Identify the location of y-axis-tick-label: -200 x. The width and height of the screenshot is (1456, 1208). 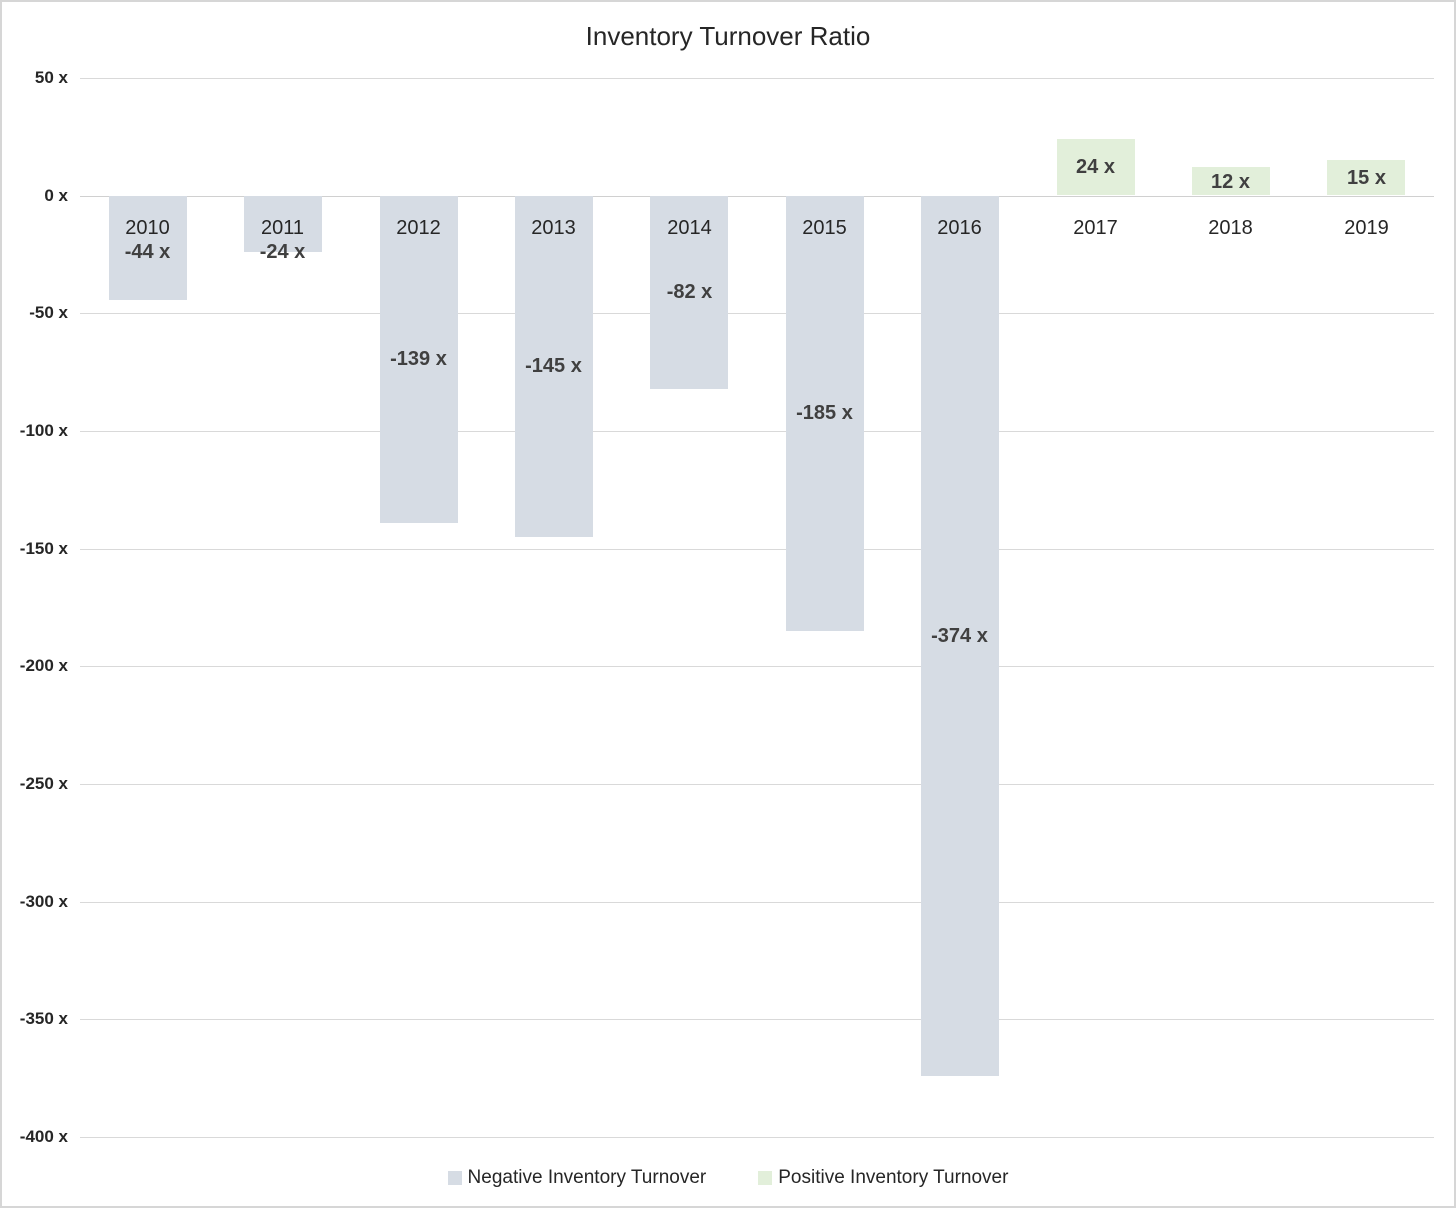
(43, 665).